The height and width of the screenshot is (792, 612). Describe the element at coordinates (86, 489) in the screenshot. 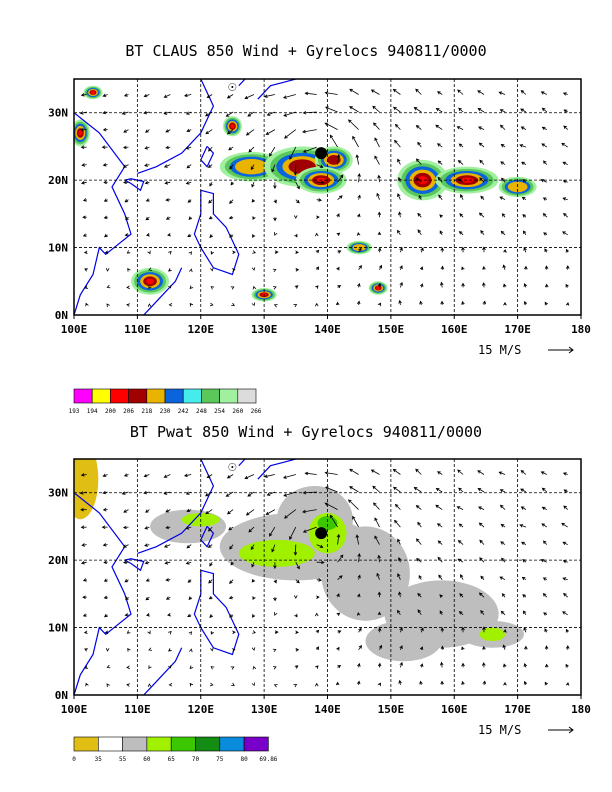

I see `pwat-low-region` at that location.